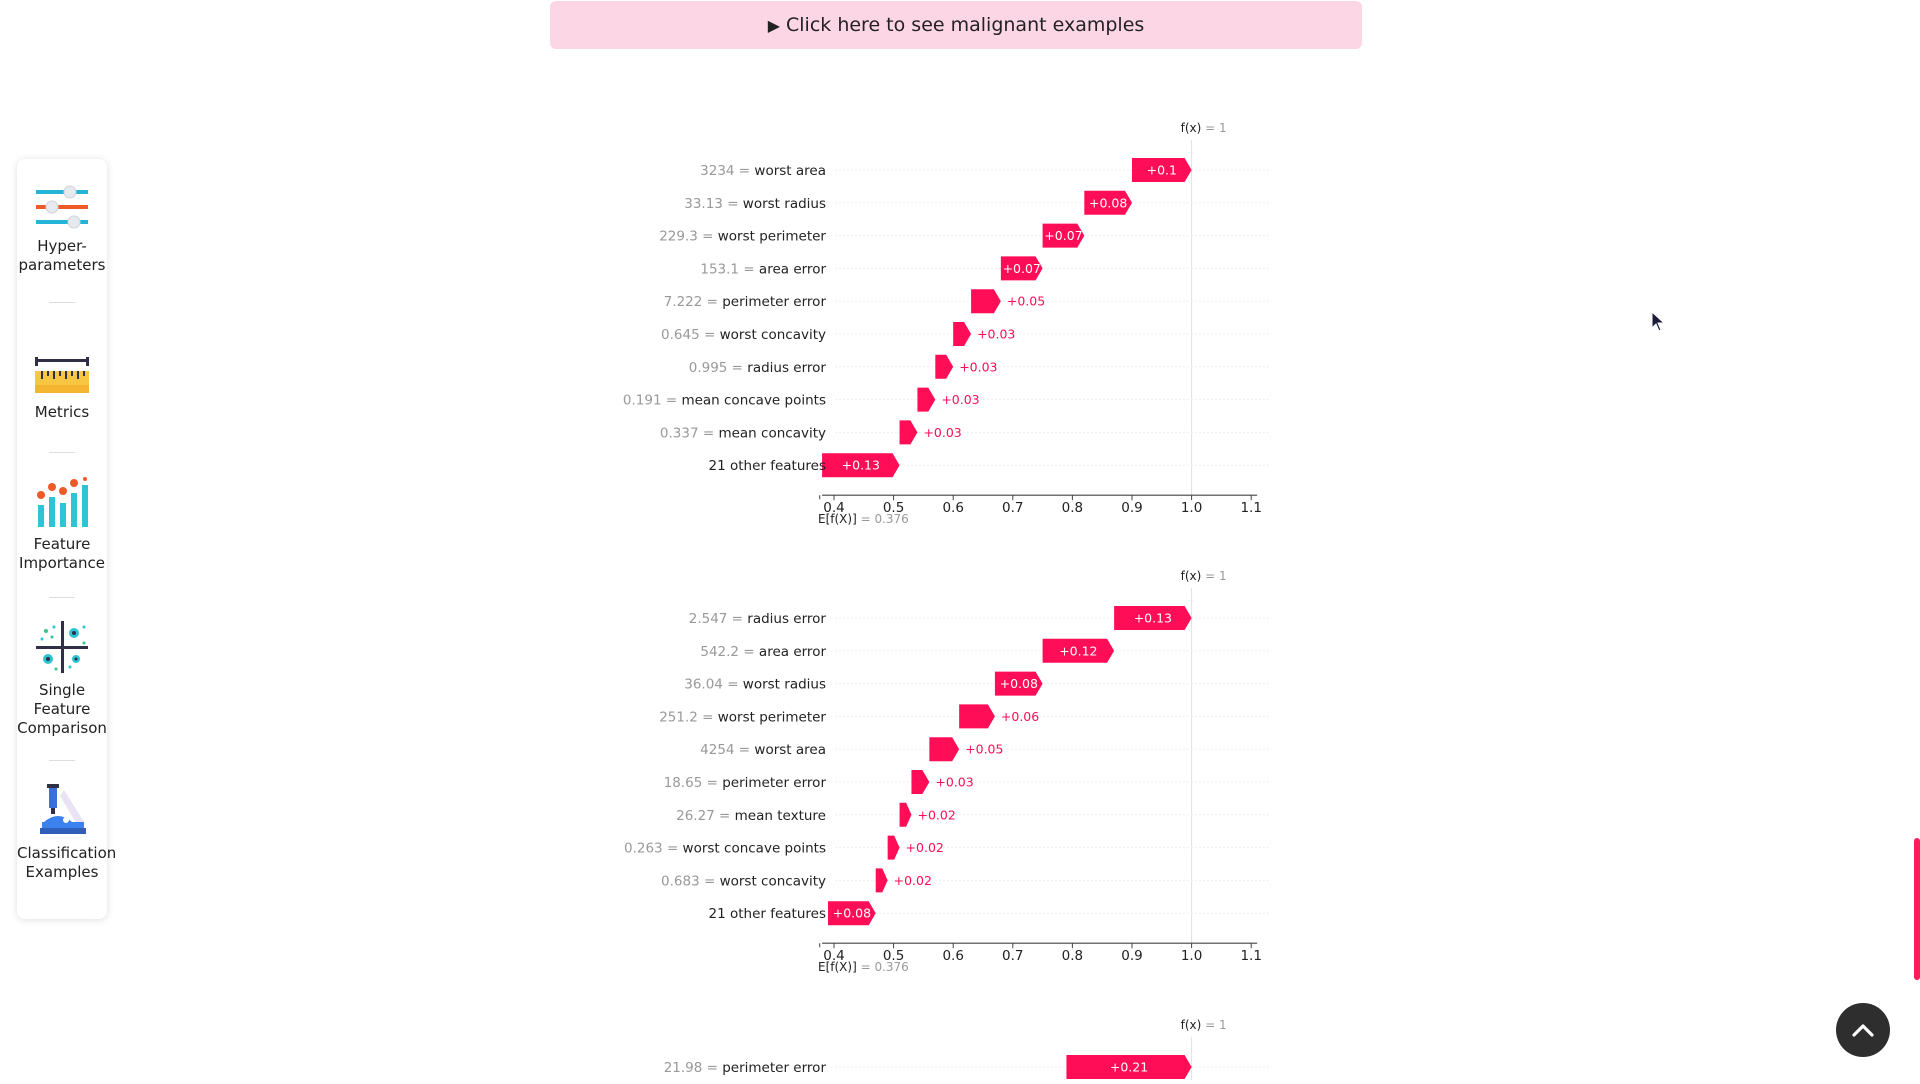  I want to click on feature-label: 4254 = worst area, so click(763, 750).